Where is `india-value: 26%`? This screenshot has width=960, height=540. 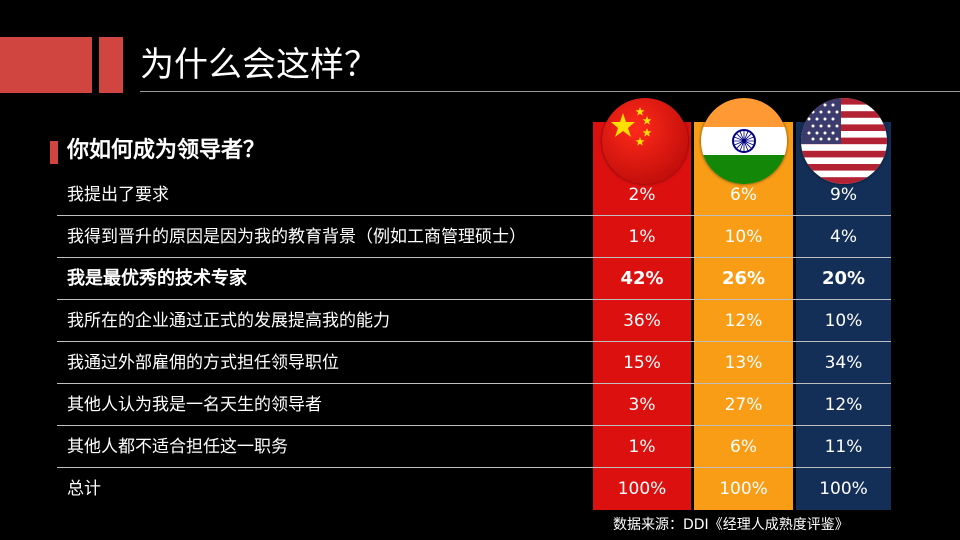 india-value: 26% is located at coordinates (743, 278).